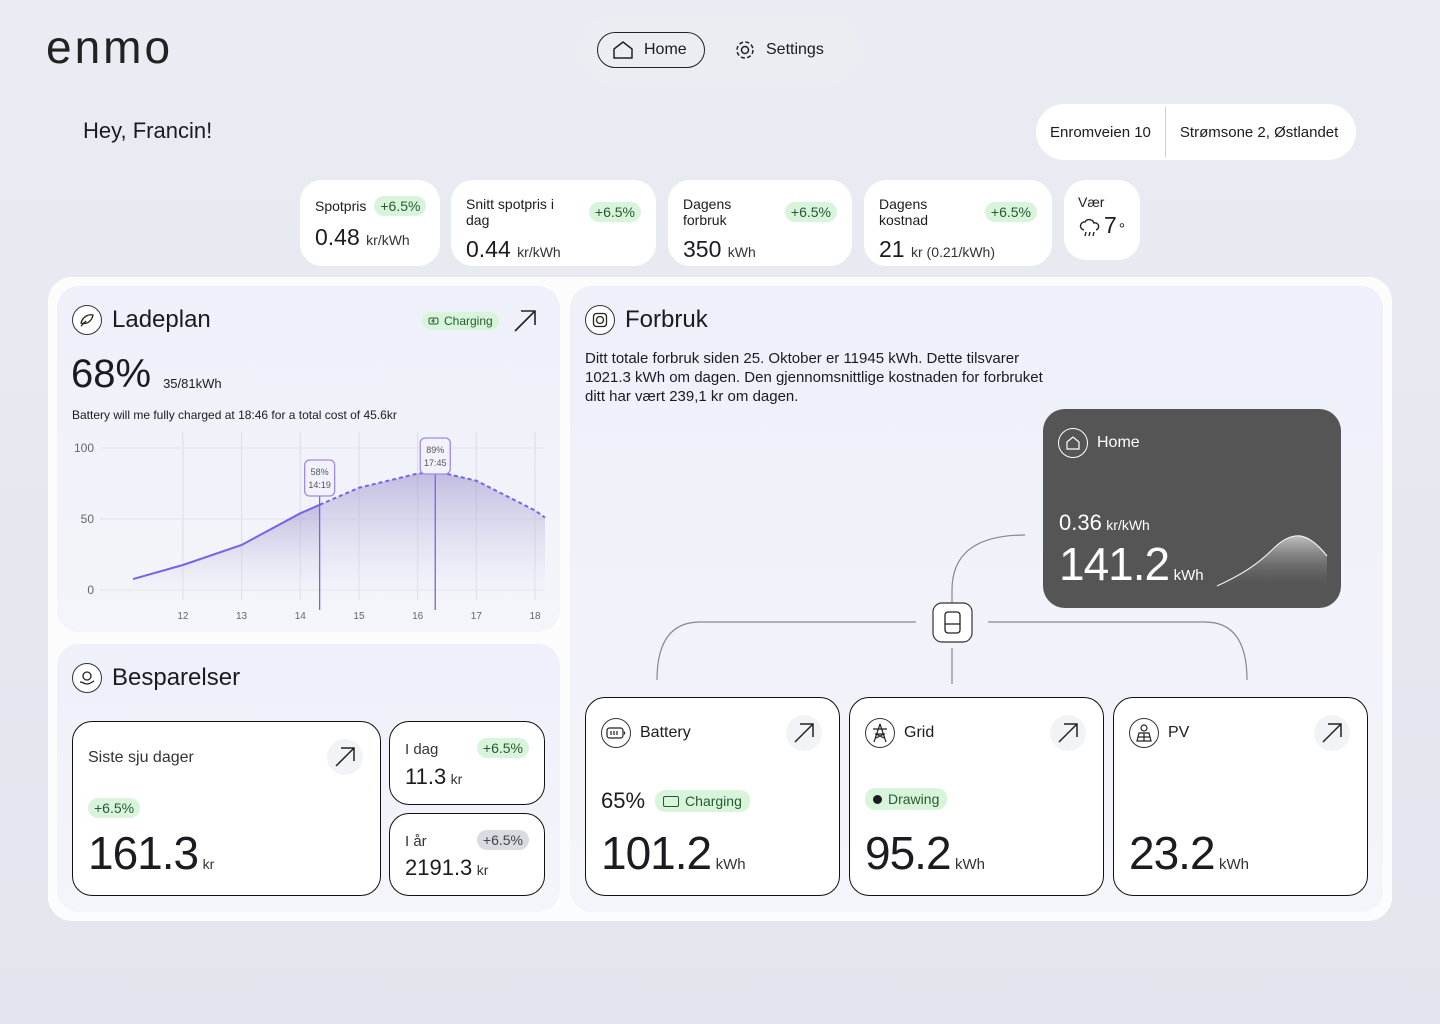 Image resolution: width=1440 pixels, height=1024 pixels. What do you see at coordinates (1179, 732) in the screenshot?
I see `device-name: PV` at bounding box center [1179, 732].